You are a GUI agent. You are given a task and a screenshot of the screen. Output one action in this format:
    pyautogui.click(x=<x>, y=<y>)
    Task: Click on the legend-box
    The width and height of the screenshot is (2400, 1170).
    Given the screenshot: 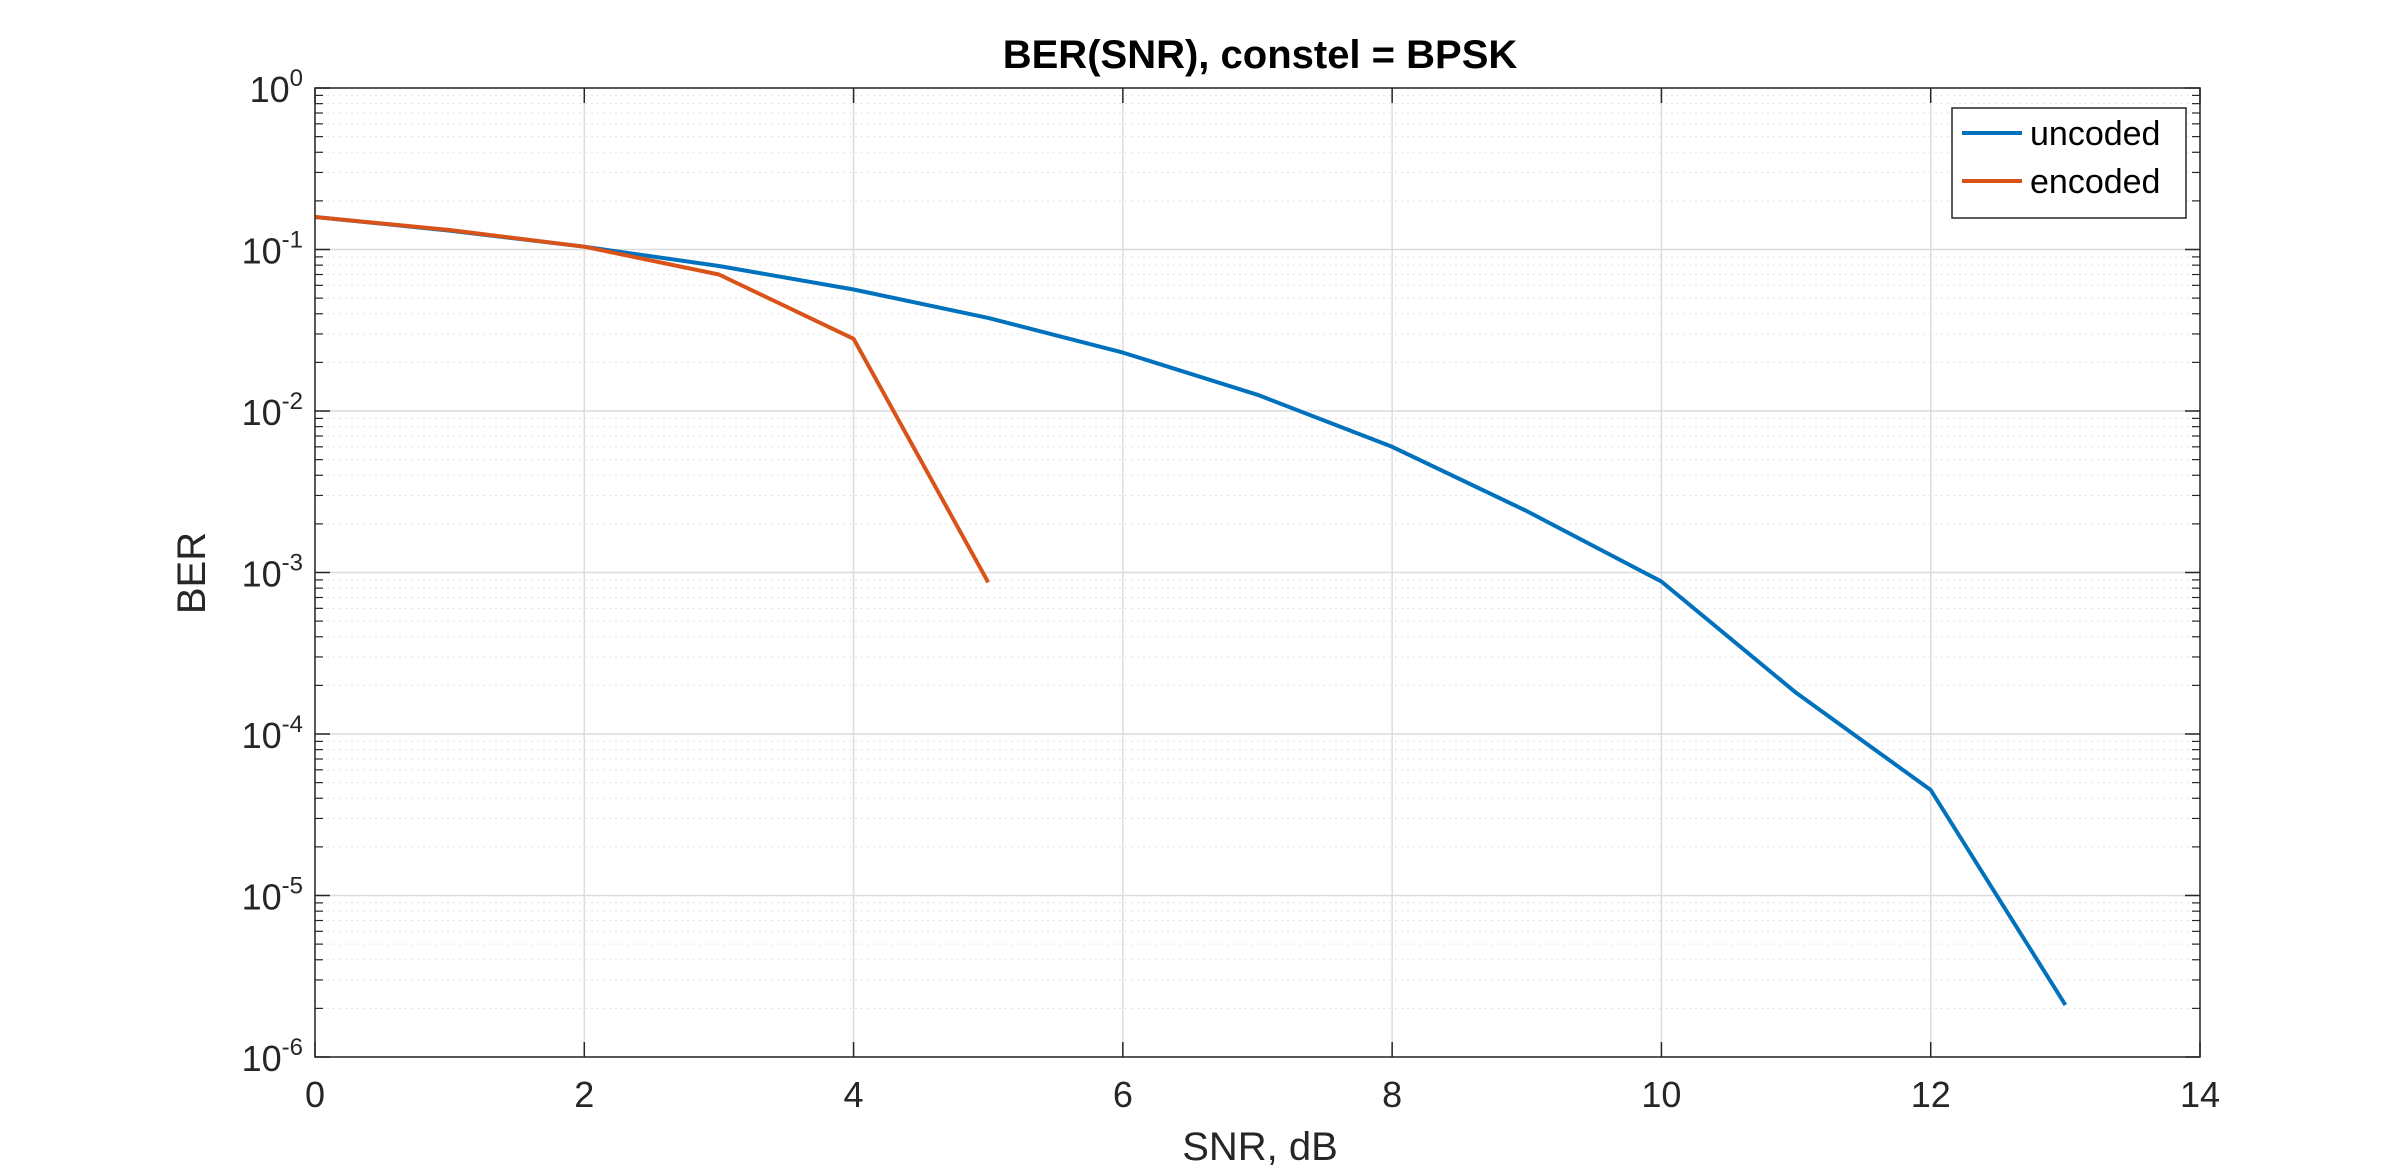 What is the action you would take?
    pyautogui.click(x=2069, y=163)
    